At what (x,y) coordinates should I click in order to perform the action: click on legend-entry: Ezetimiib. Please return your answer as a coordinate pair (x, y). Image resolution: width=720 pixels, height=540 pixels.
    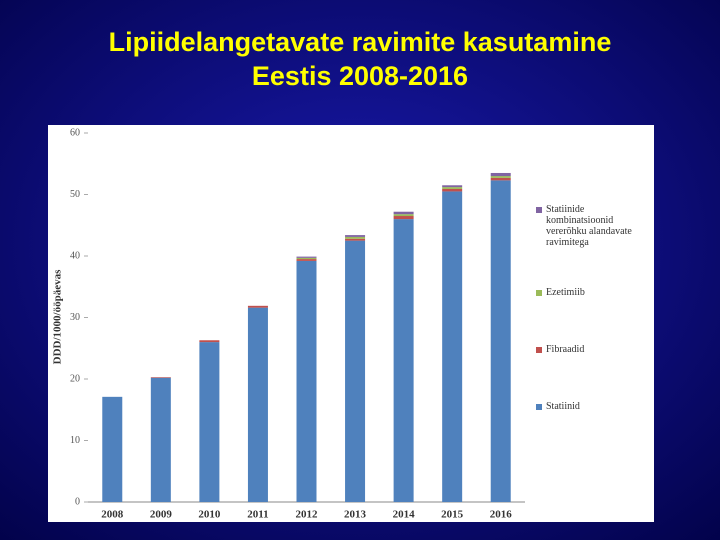
    Looking at the image, I should click on (594, 292).